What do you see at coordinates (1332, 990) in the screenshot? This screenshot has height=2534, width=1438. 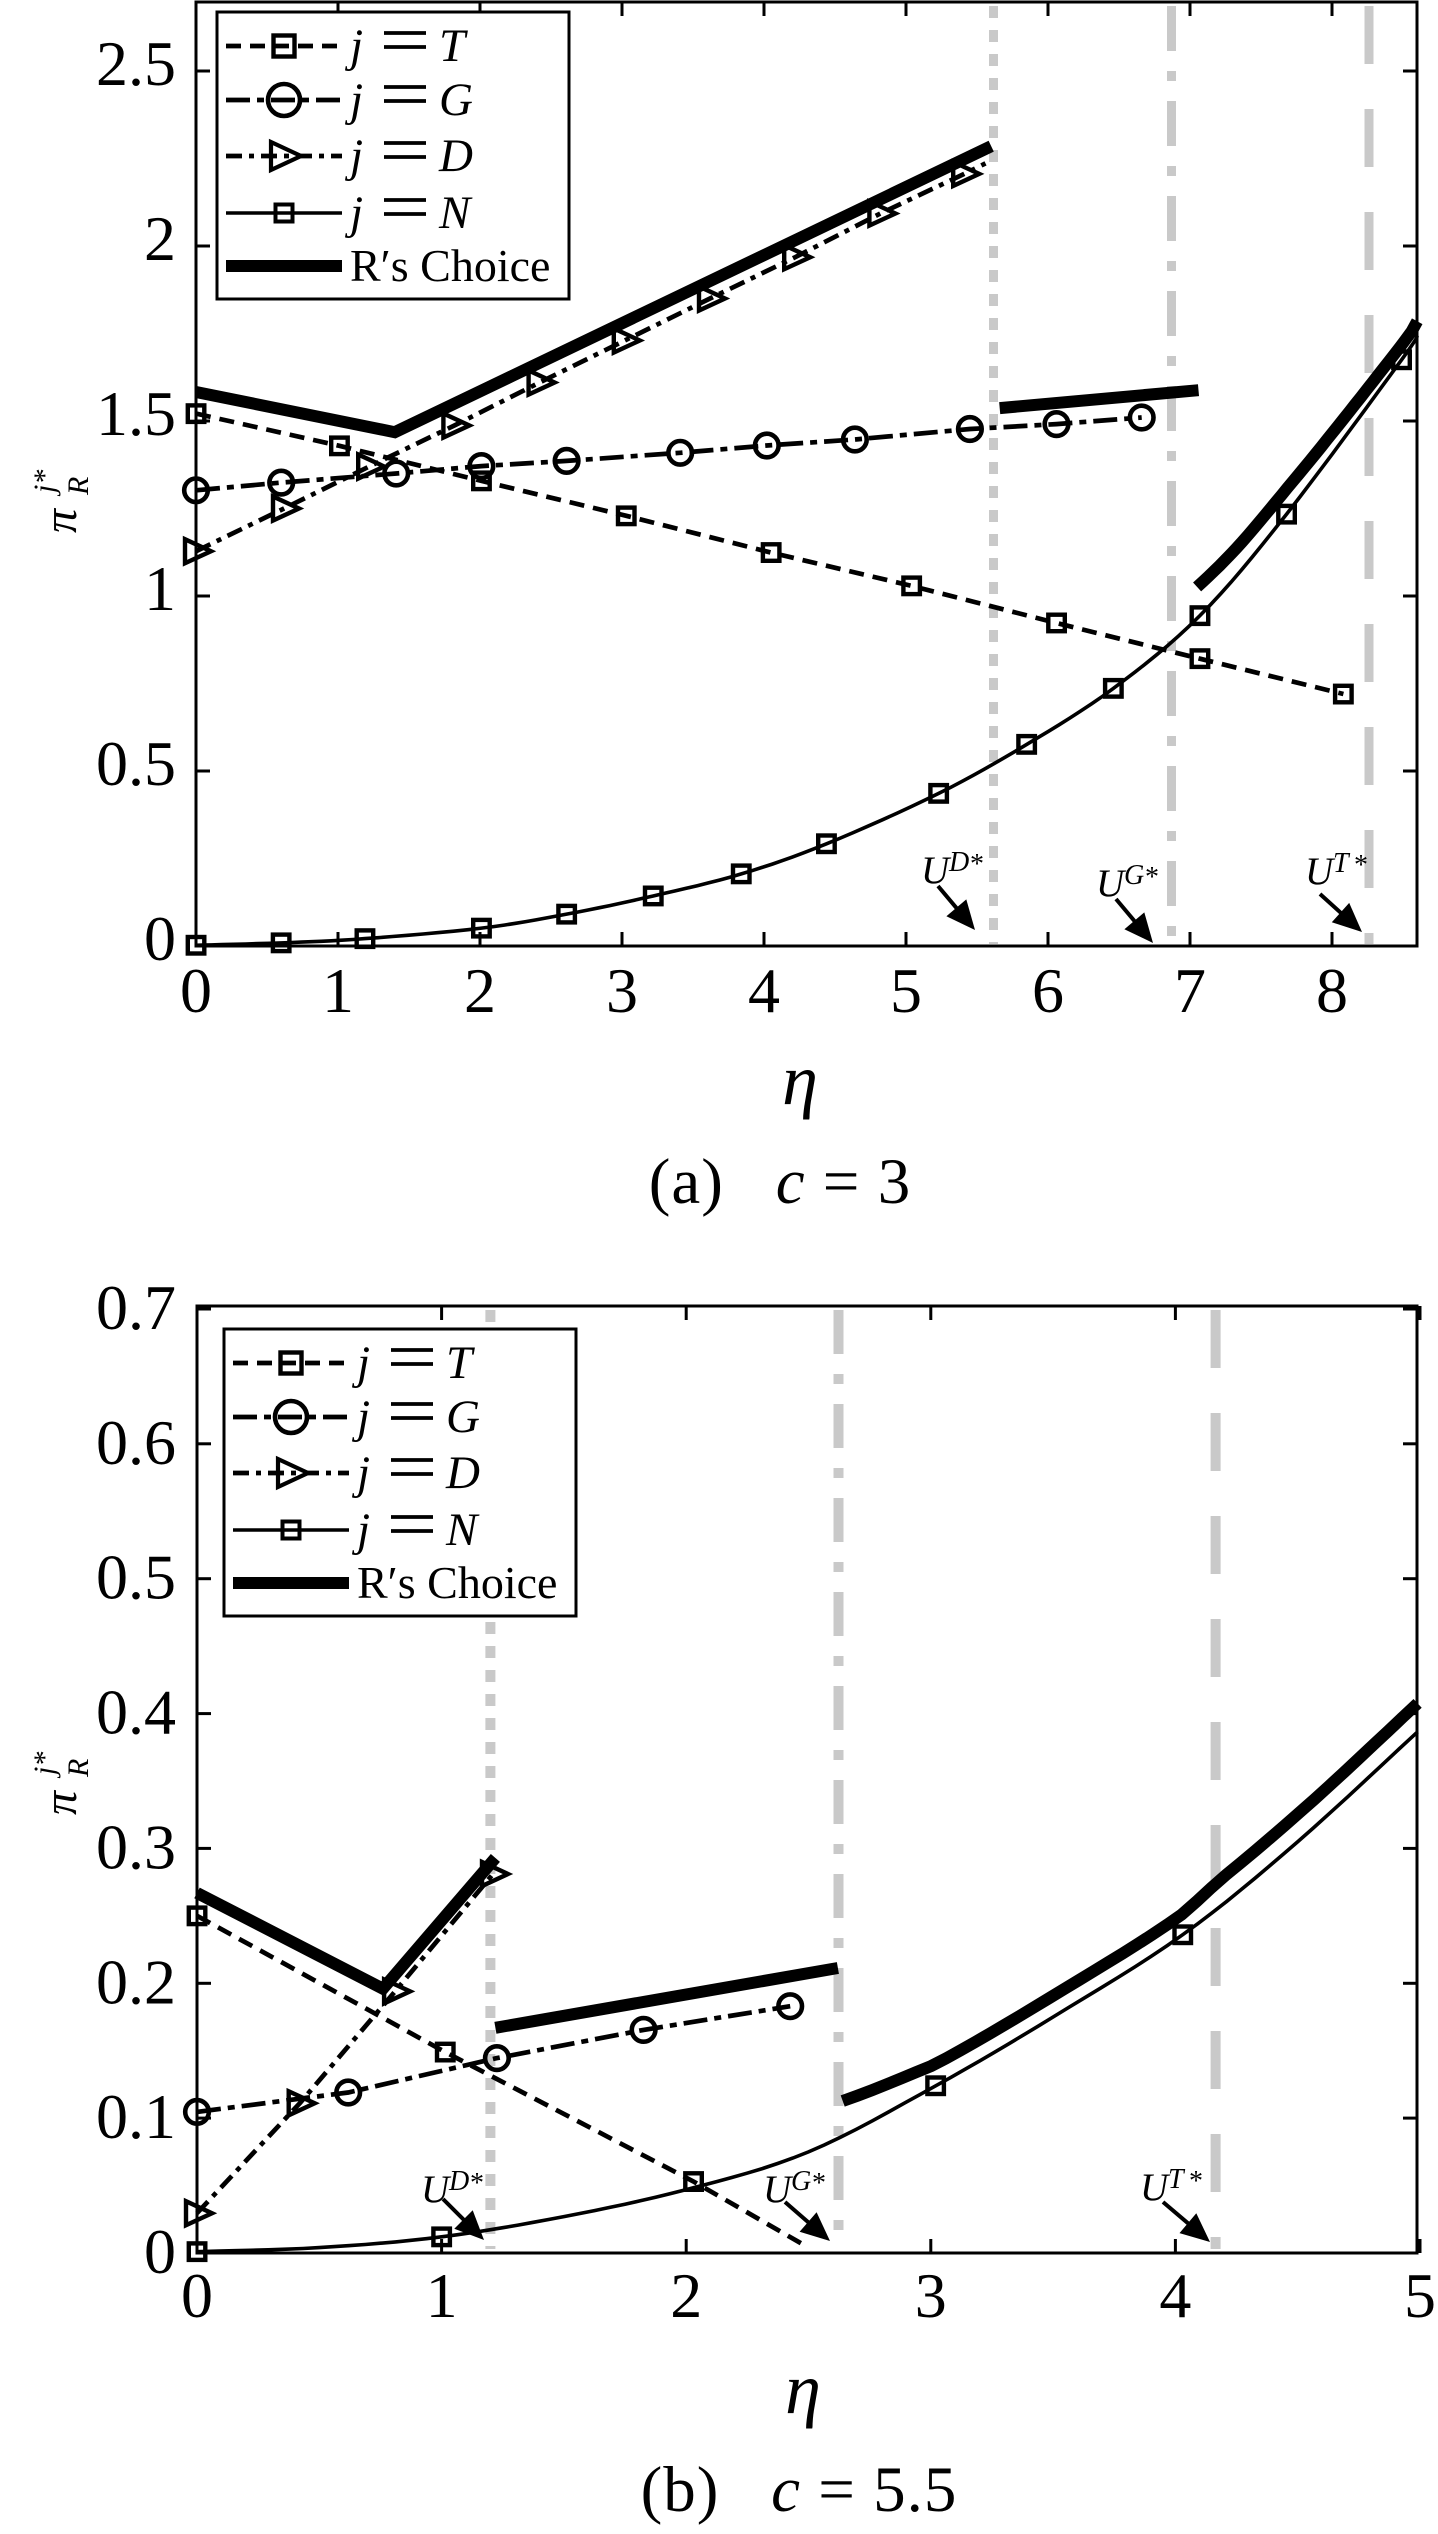 I see `svg-text: 8` at bounding box center [1332, 990].